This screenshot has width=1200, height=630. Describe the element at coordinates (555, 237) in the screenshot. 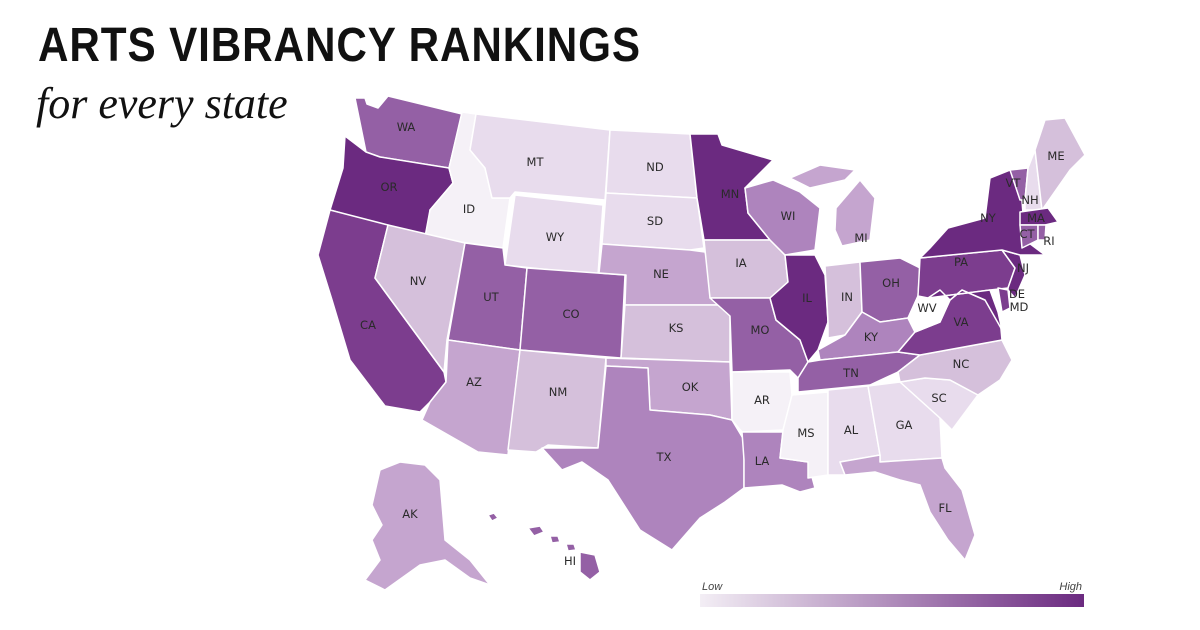

I see `state-label-WY: WY` at that location.